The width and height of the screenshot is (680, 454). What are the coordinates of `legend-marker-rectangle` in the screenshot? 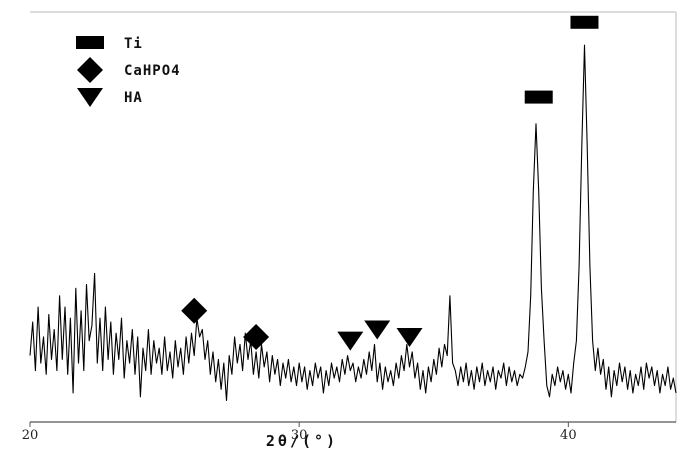 It's located at (90, 42).